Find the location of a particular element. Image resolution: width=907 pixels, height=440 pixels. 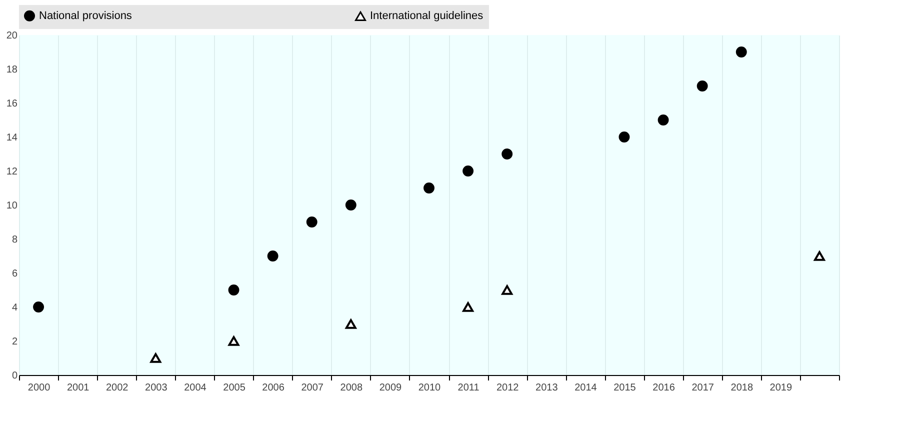

x-tick-label: 2015 is located at coordinates (625, 388).